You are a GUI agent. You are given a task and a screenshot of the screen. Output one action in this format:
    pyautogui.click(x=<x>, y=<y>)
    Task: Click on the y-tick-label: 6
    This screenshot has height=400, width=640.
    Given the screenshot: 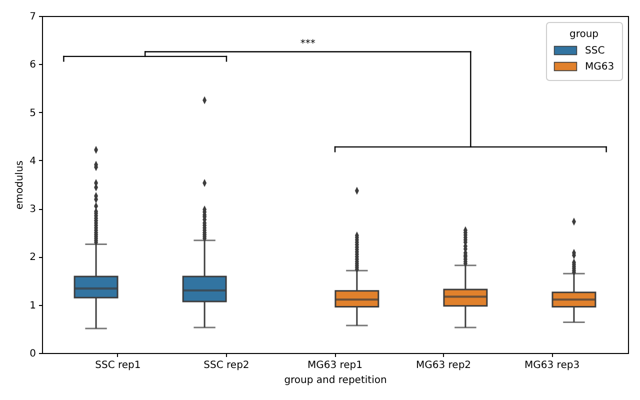 What is the action you would take?
    pyautogui.click(x=33, y=65)
    